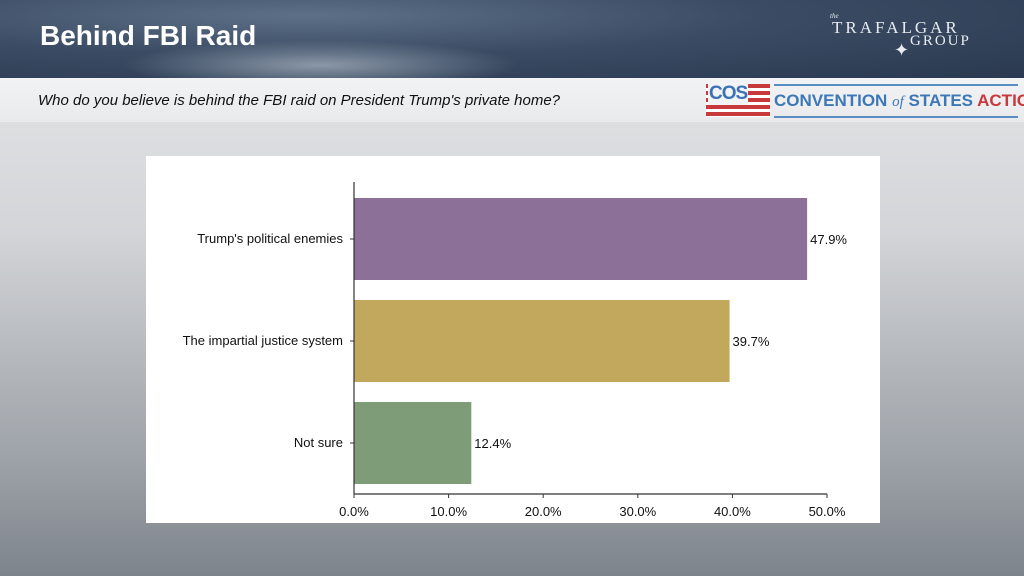 The image size is (1024, 576). Describe the element at coordinates (543, 511) in the screenshot. I see `x-tick-label: 20.0%` at that location.